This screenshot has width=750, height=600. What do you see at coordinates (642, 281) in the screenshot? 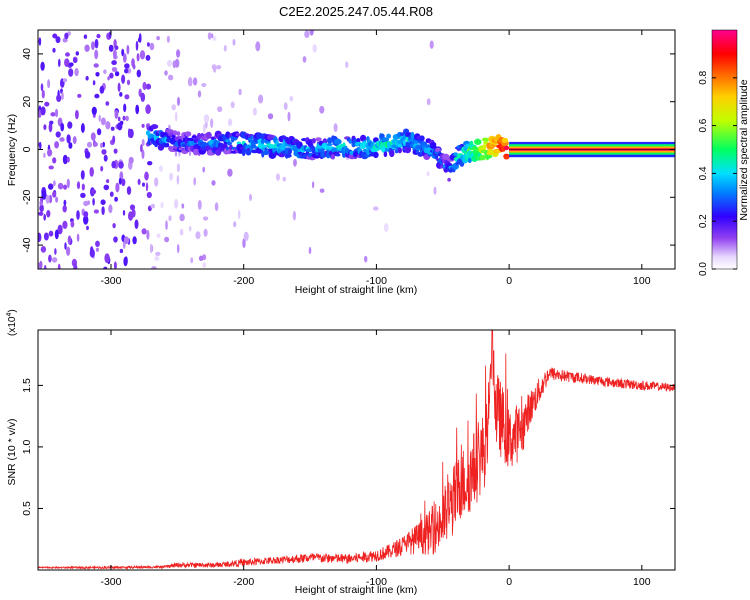
I see `spectrogram-x-tick-label: 100` at bounding box center [642, 281].